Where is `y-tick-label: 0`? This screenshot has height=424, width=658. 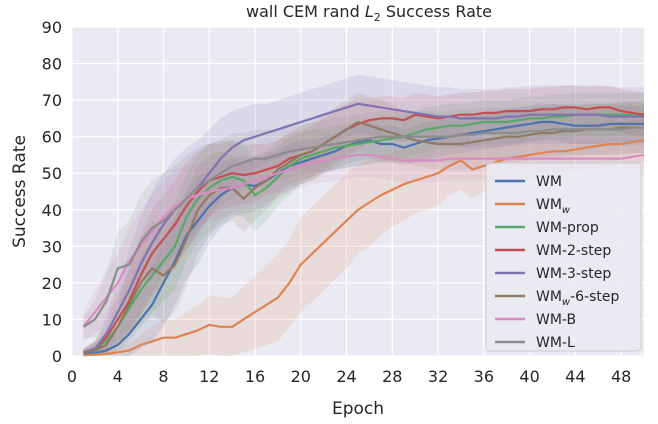 y-tick-label: 0 is located at coordinates (57, 356).